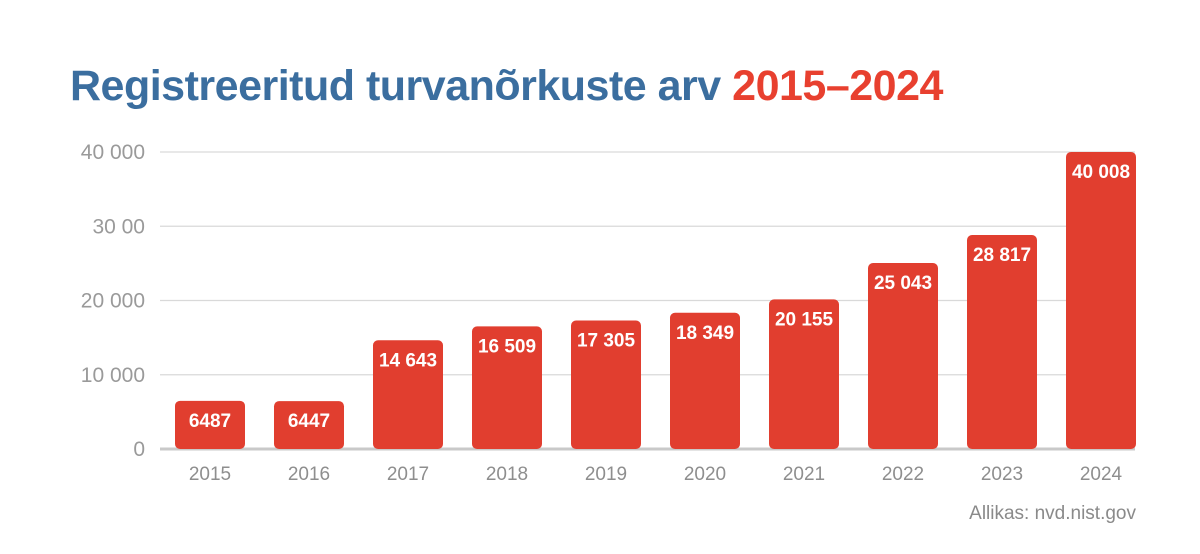 This screenshot has height=554, width=1200. What do you see at coordinates (118, 226) in the screenshot?
I see `y-tick-label: 30 00` at bounding box center [118, 226].